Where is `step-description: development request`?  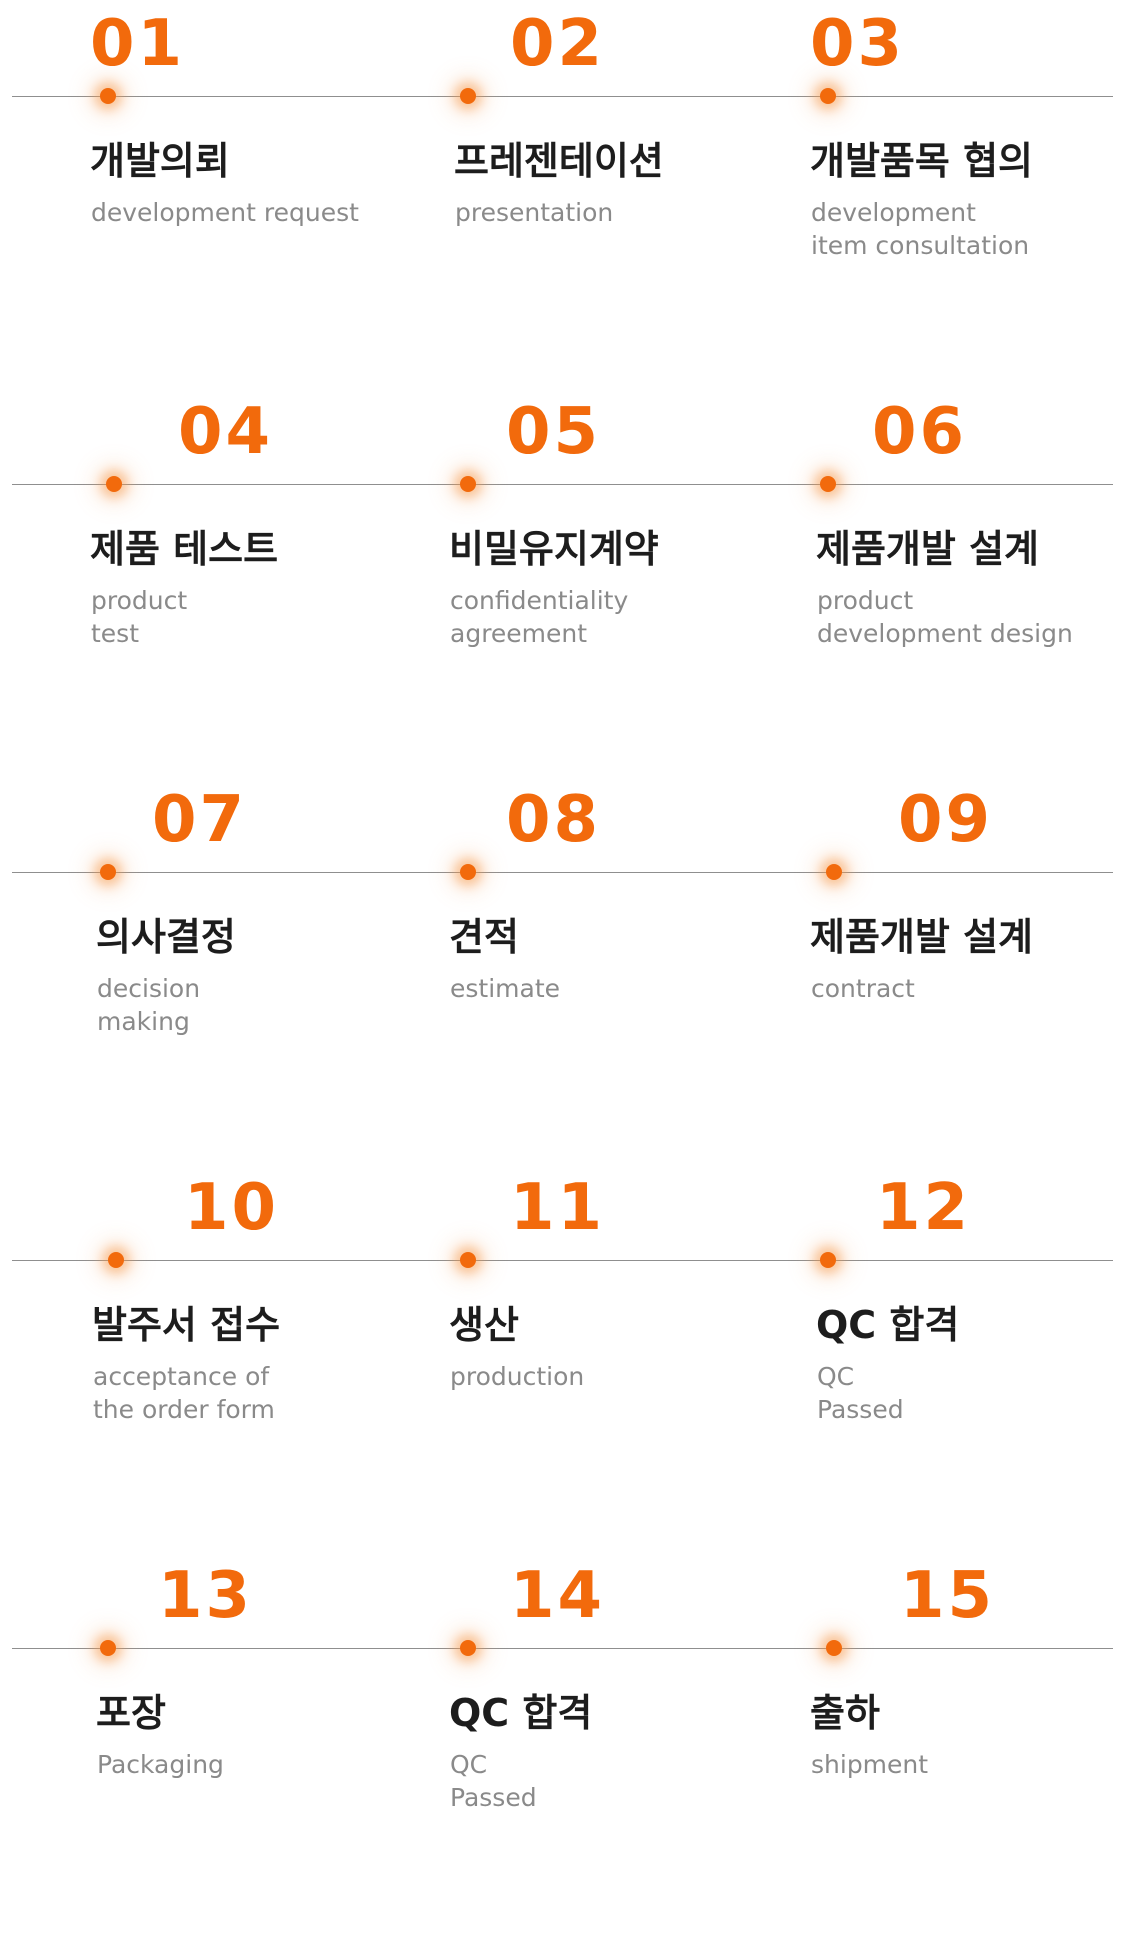
step-description: development request is located at coordinates (225, 212).